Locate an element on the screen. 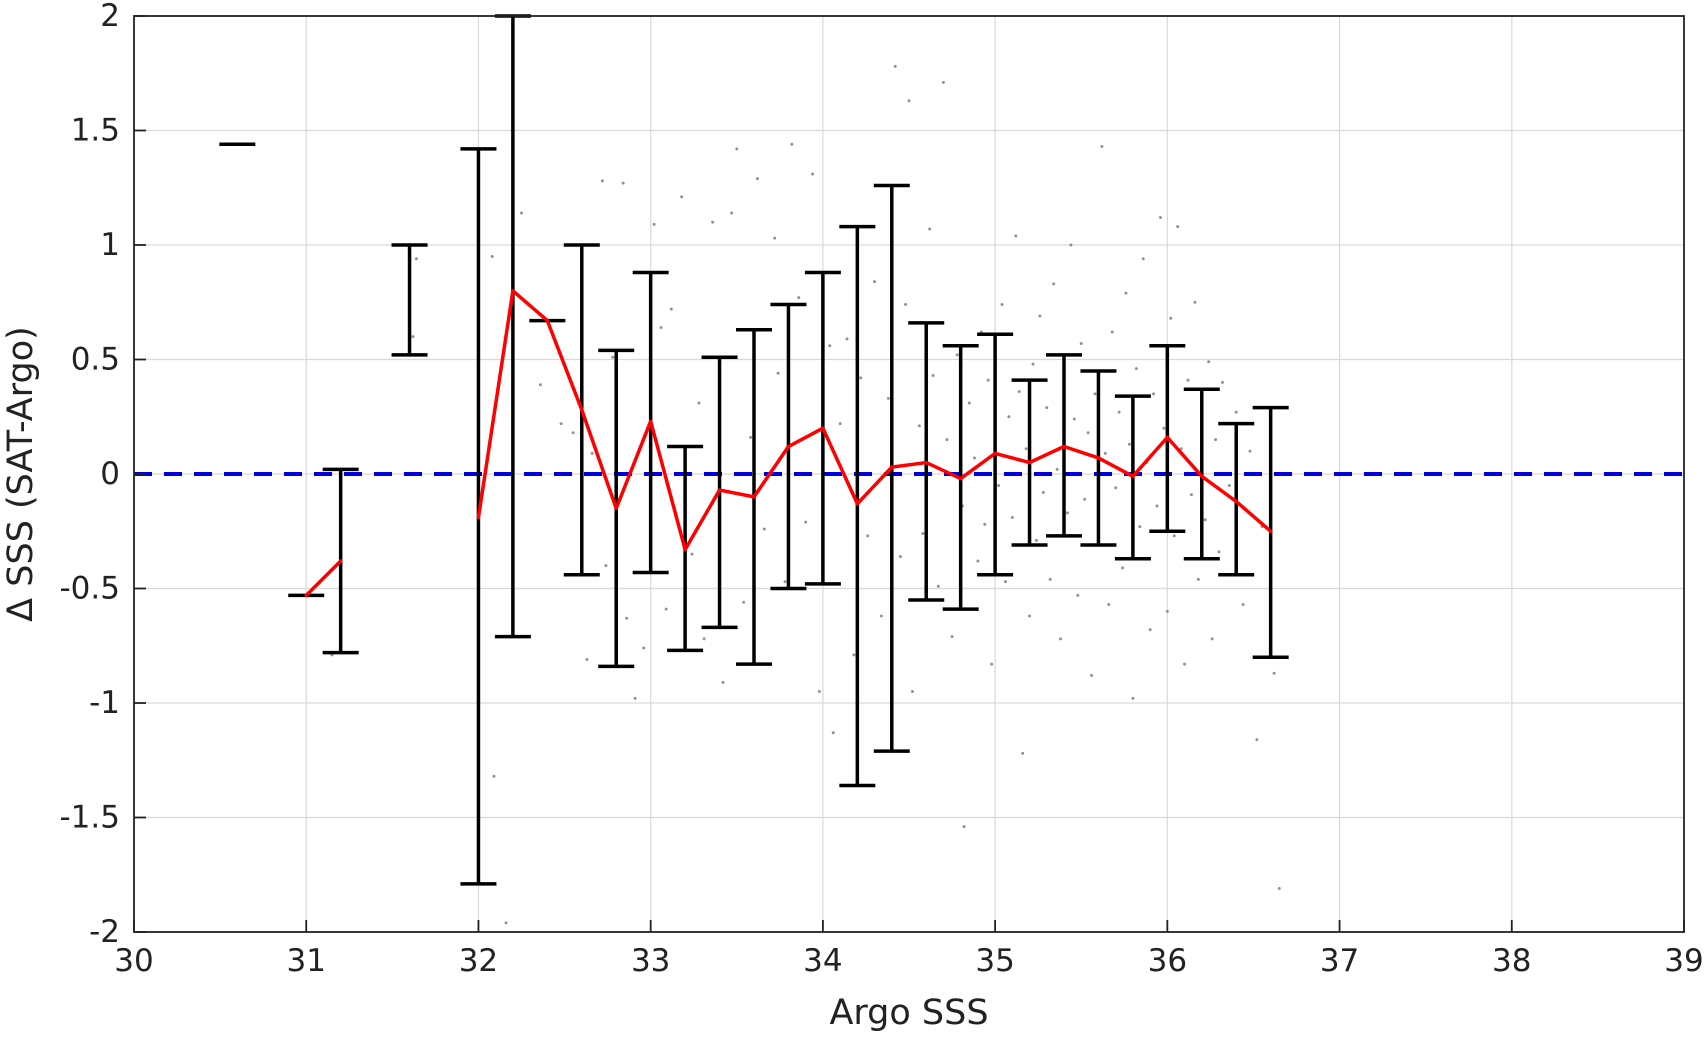 The width and height of the screenshot is (1706, 1039). x-tick-label-8: 38 is located at coordinates (1511, 961).